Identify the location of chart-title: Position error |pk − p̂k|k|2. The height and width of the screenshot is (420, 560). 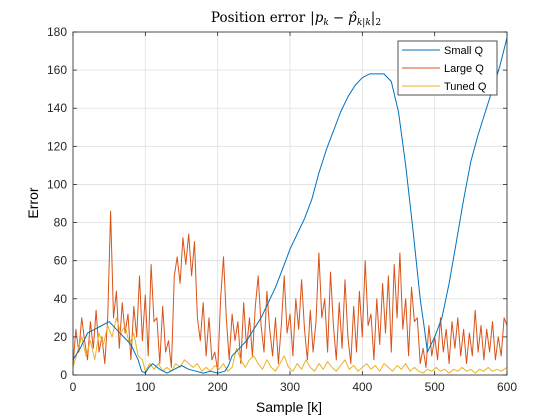
(296, 19).